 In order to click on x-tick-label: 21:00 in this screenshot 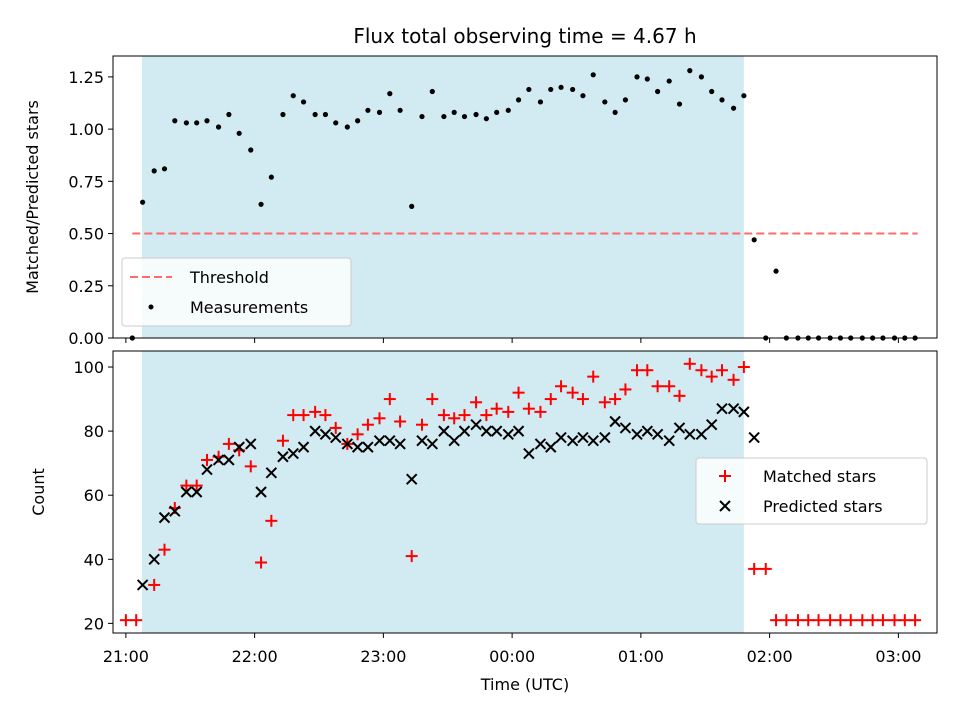, I will do `click(126, 656)`.